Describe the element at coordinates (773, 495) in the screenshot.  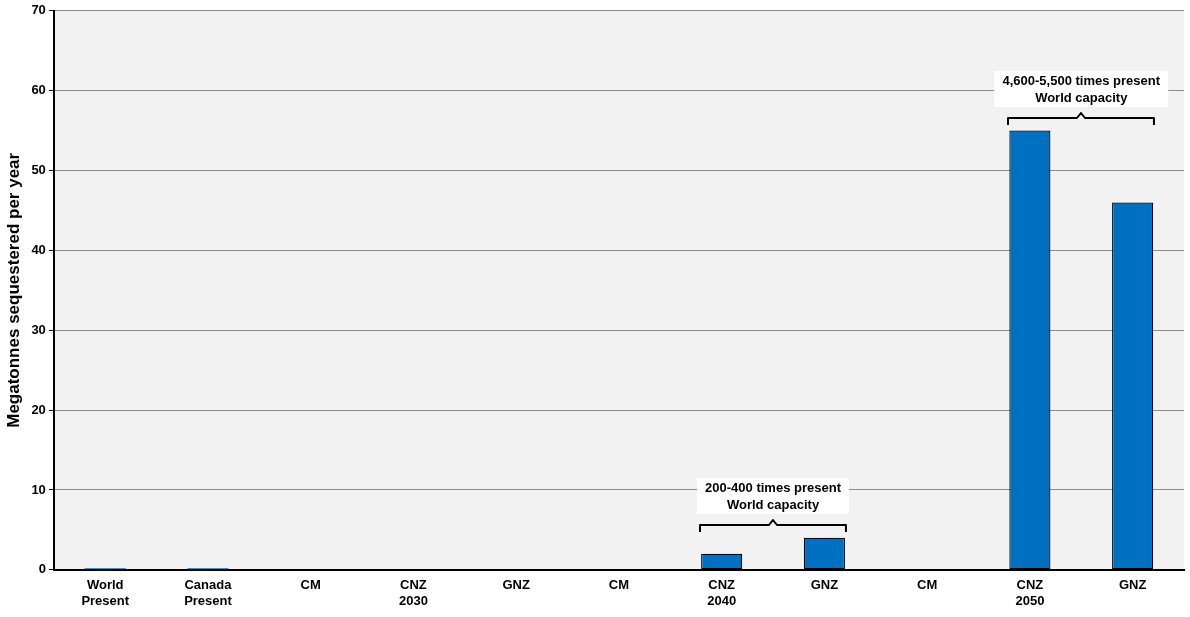
I see `annotation: 200-400 times present World capacity` at that location.